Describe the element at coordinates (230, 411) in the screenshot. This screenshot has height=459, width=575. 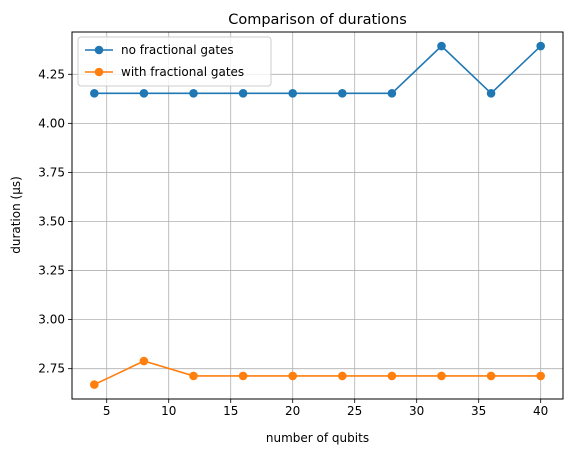
I see `x-tick-label: 15` at that location.